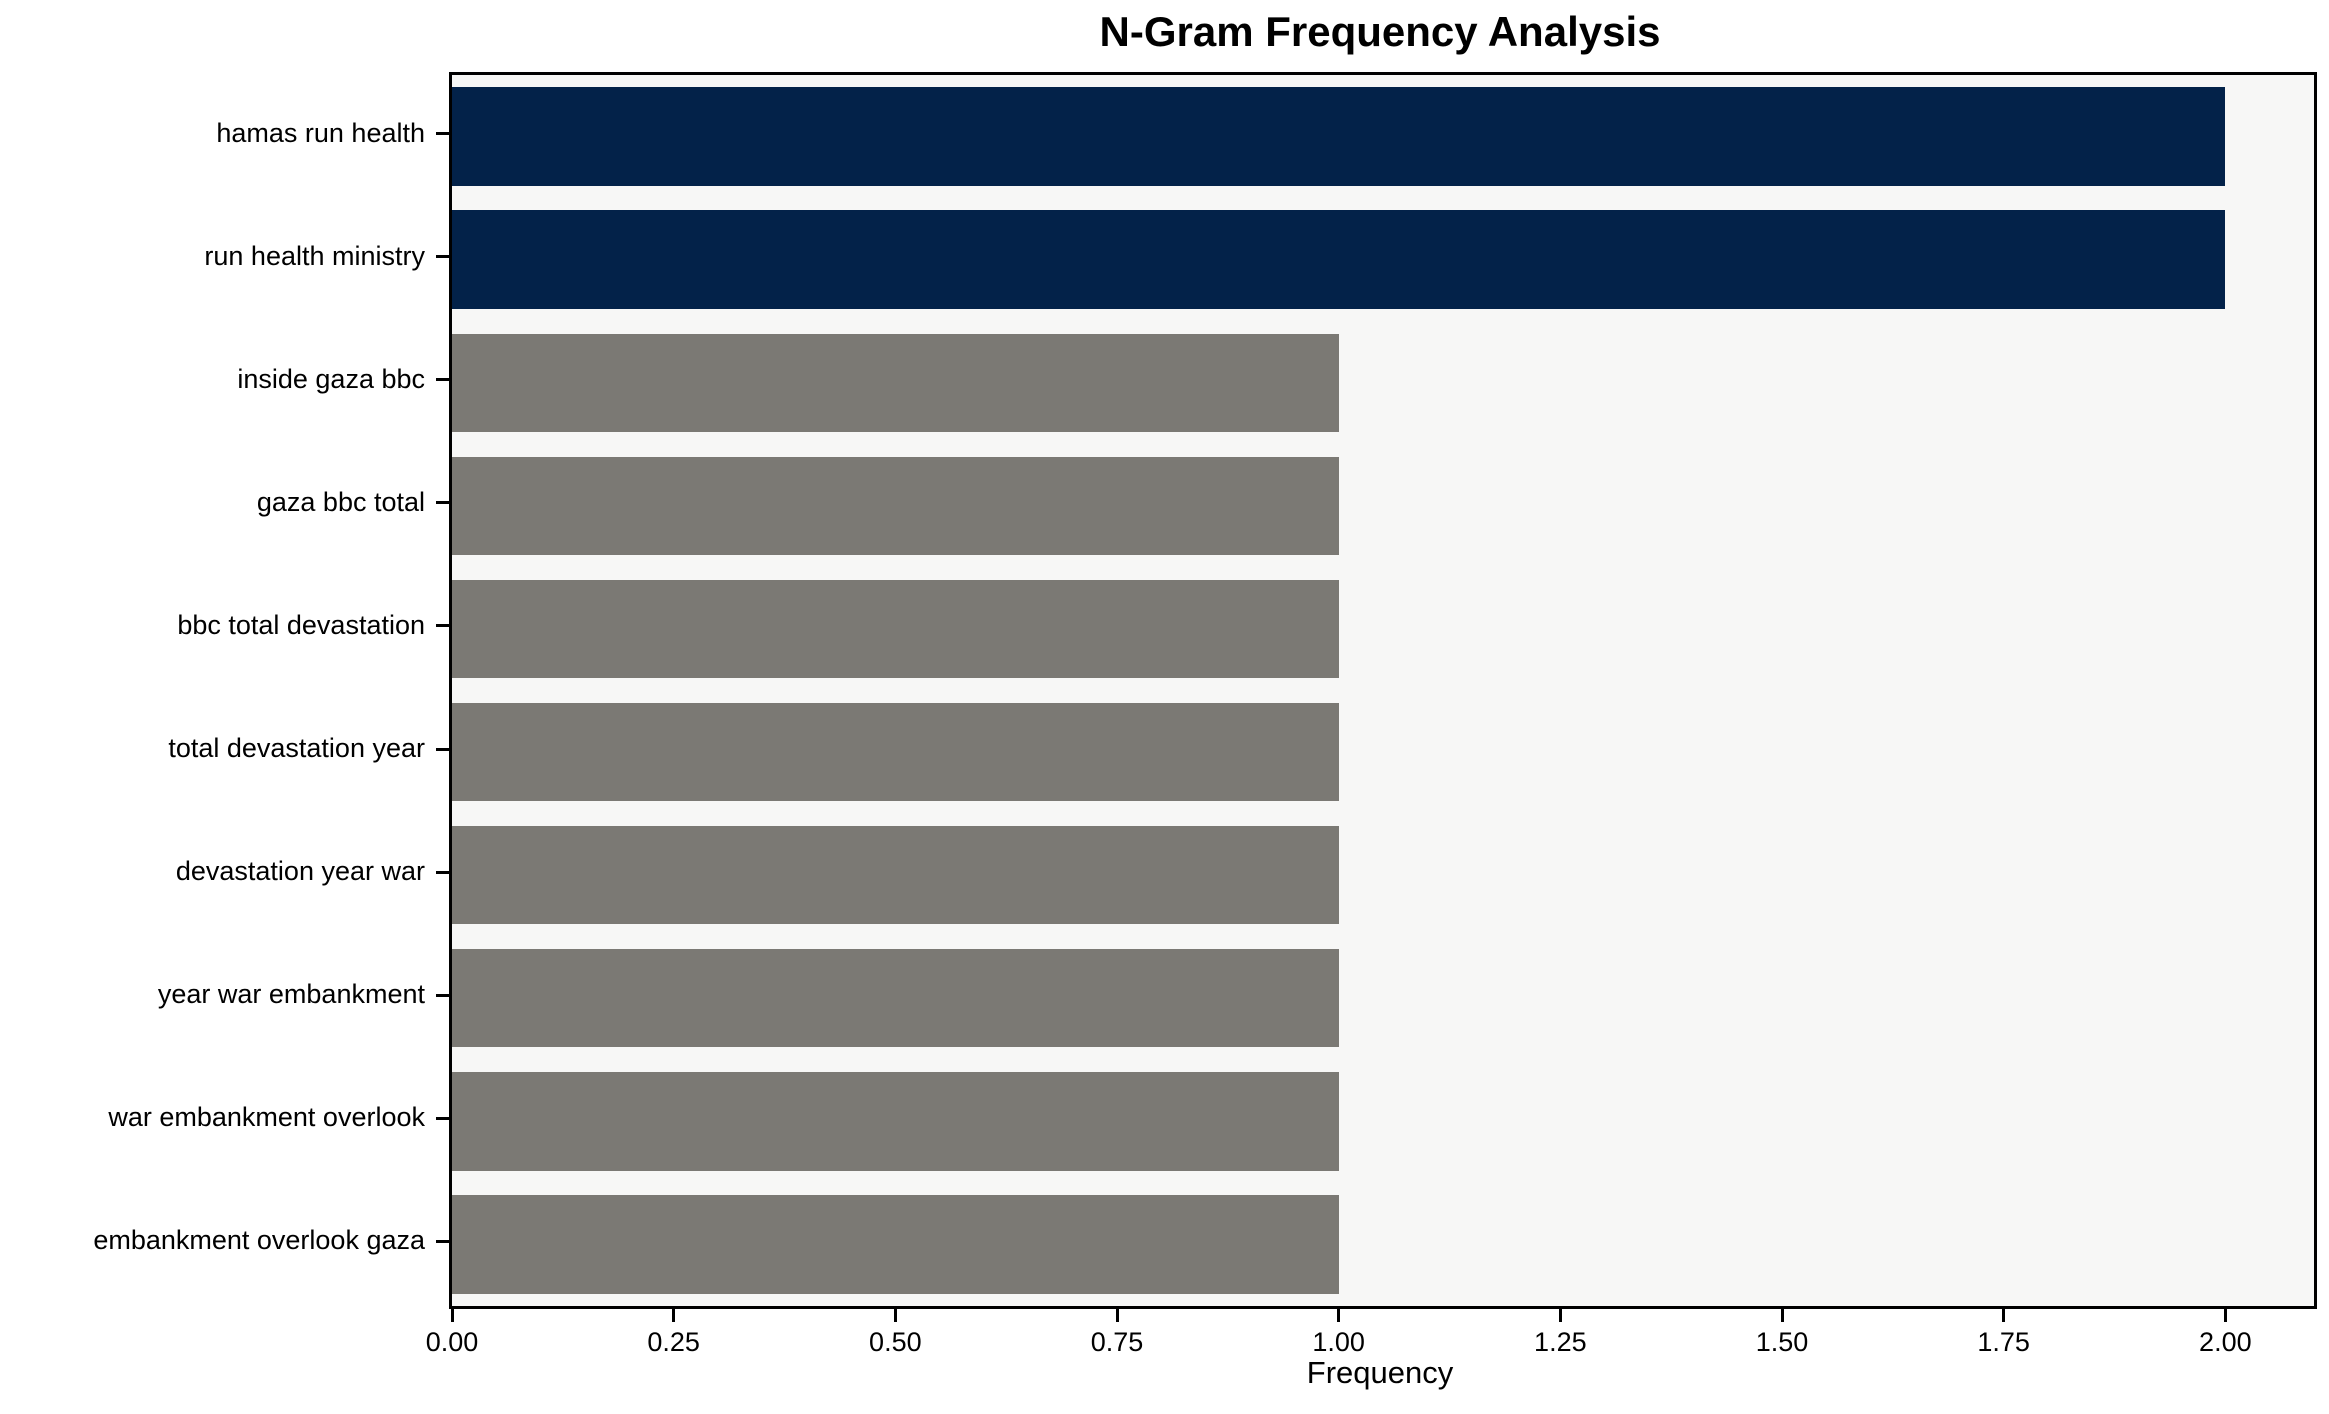 Image resolution: width=2329 pixels, height=1414 pixels. What do you see at coordinates (1380, 1372) in the screenshot?
I see `x-axis-label: Frequency` at bounding box center [1380, 1372].